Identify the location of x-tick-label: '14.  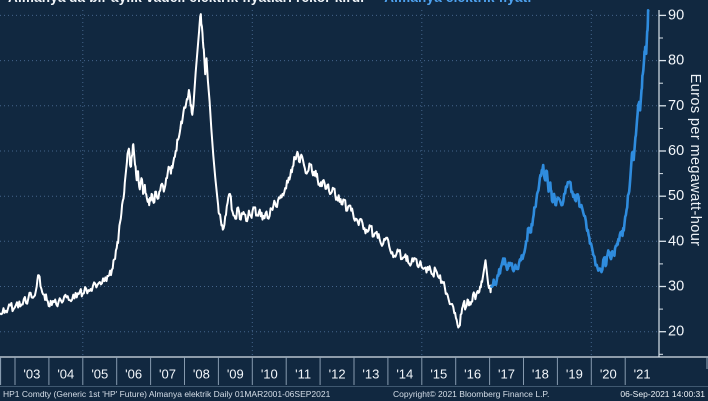
(404, 374).